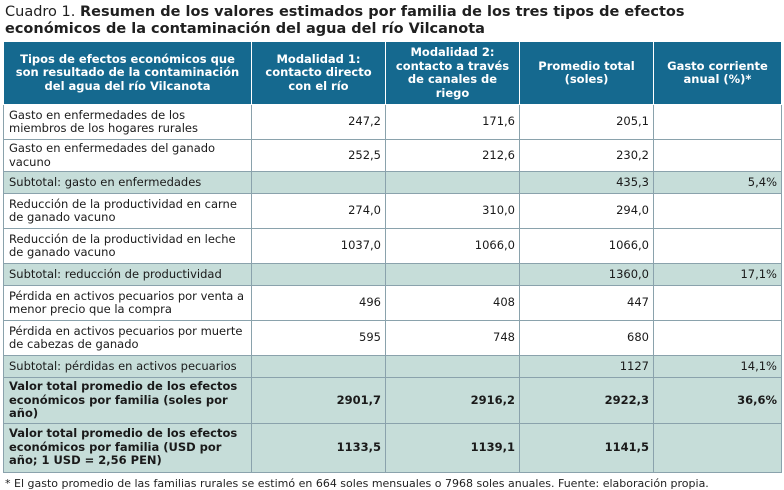  Describe the element at coordinates (586, 73) in the screenshot. I see `header-total-average: Promedio total (soles)` at that location.